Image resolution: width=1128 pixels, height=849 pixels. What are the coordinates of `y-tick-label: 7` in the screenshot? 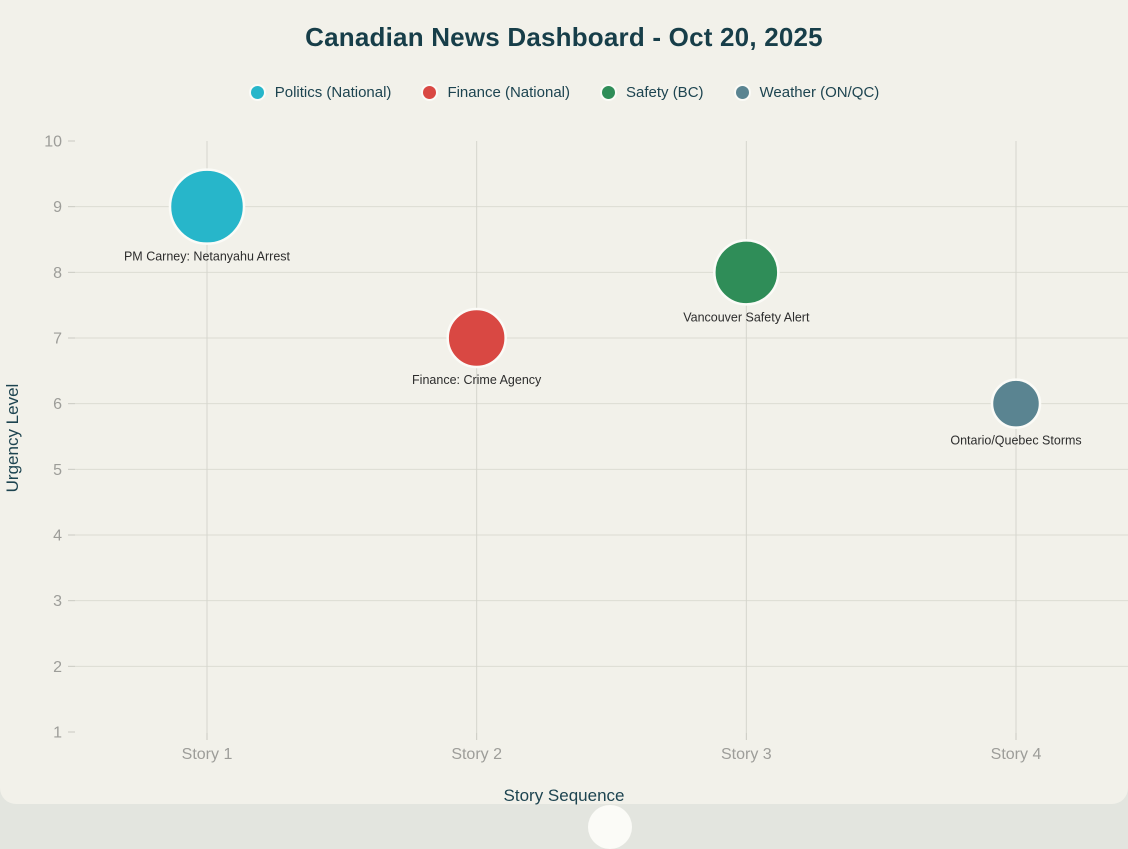 It's located at (57, 339).